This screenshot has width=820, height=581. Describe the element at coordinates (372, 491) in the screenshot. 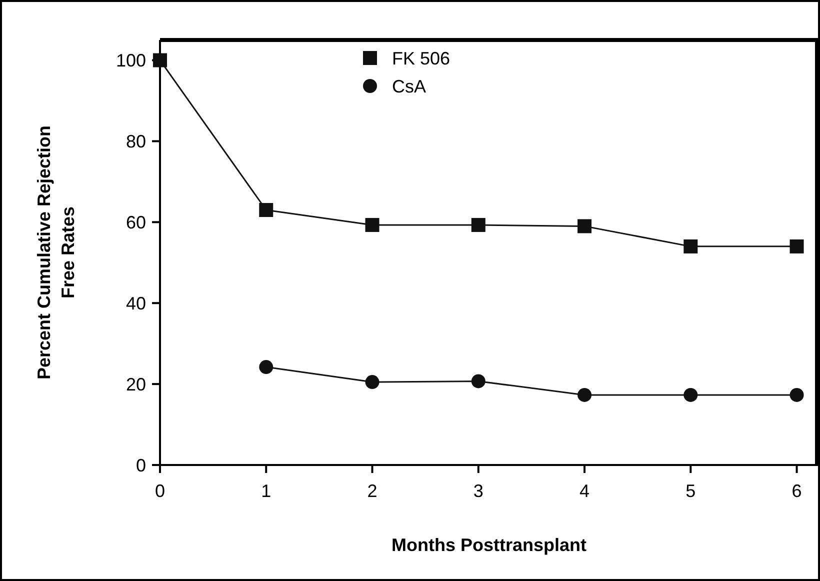

I see `x-tick-label: 2` at that location.